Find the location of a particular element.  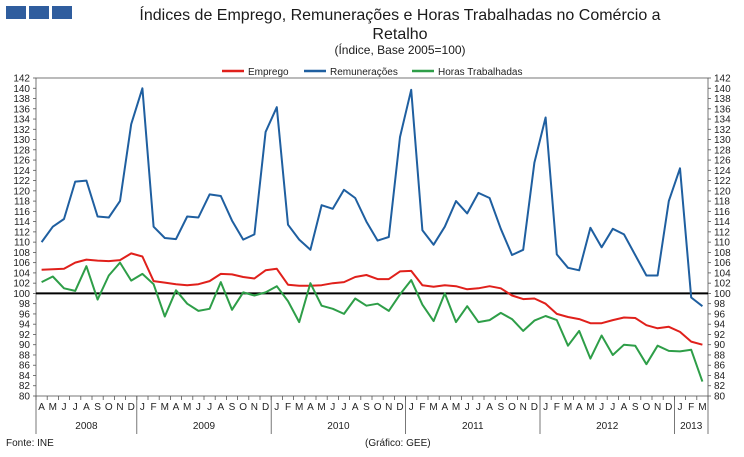

y-tick-label-left: 96 is located at coordinates (25, 314).